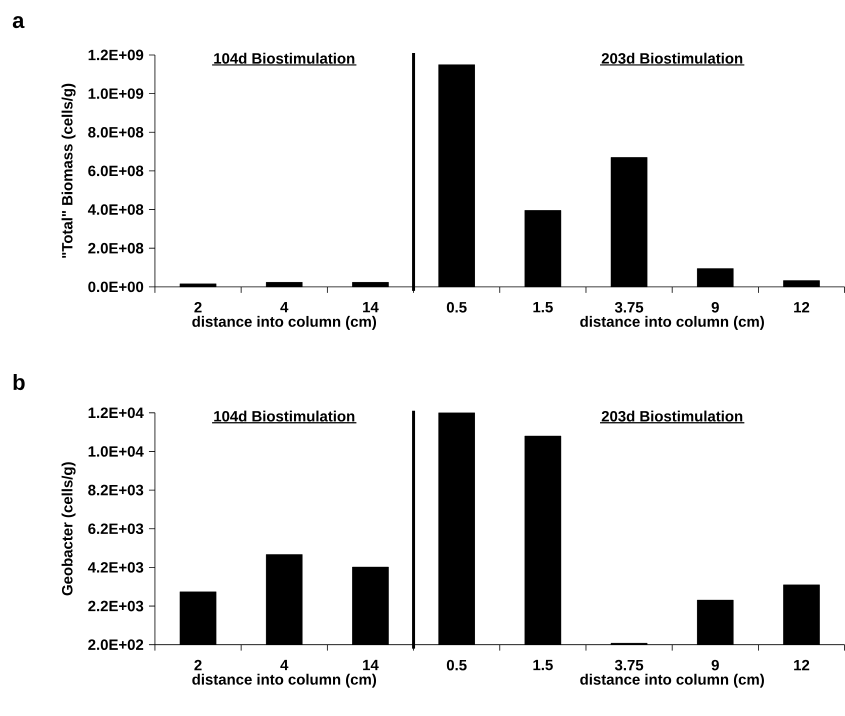  I want to click on y-tick-label: 6.2E+03, so click(116, 529).